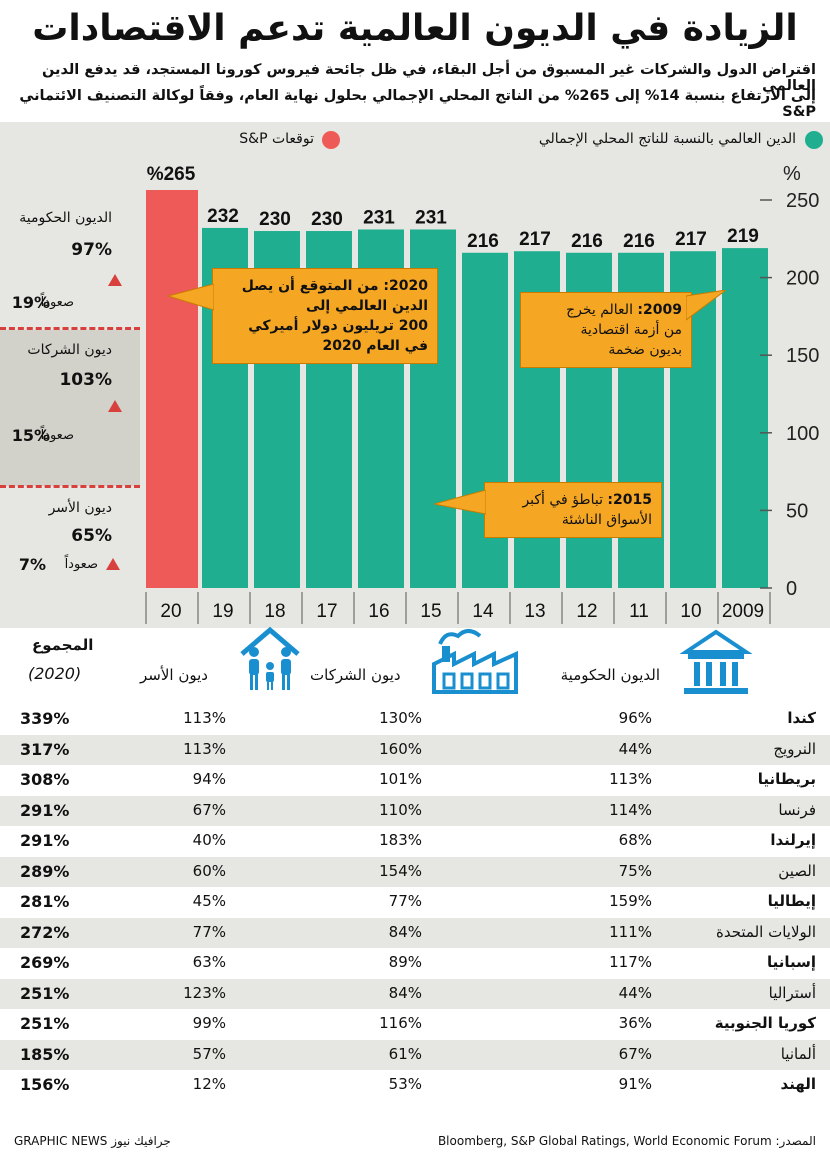 The height and width of the screenshot is (1158, 830). What do you see at coordinates (659, 310) in the screenshot?
I see `callout-2009-year: 2009:` at bounding box center [659, 310].